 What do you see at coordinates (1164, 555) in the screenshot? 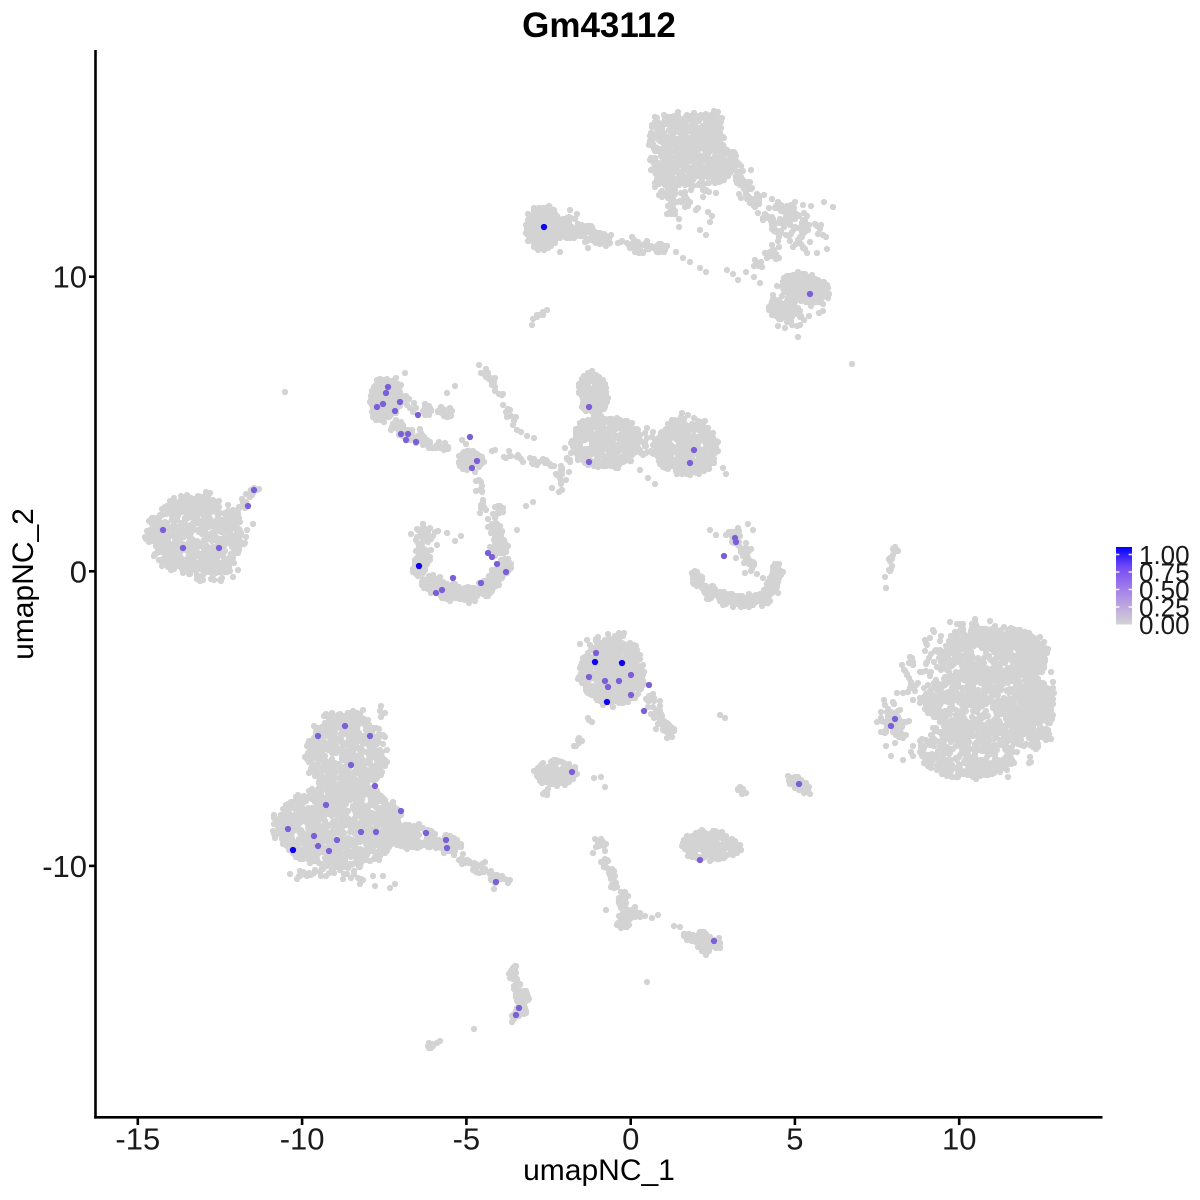
I see `svg-text: 1.00` at bounding box center [1164, 555].